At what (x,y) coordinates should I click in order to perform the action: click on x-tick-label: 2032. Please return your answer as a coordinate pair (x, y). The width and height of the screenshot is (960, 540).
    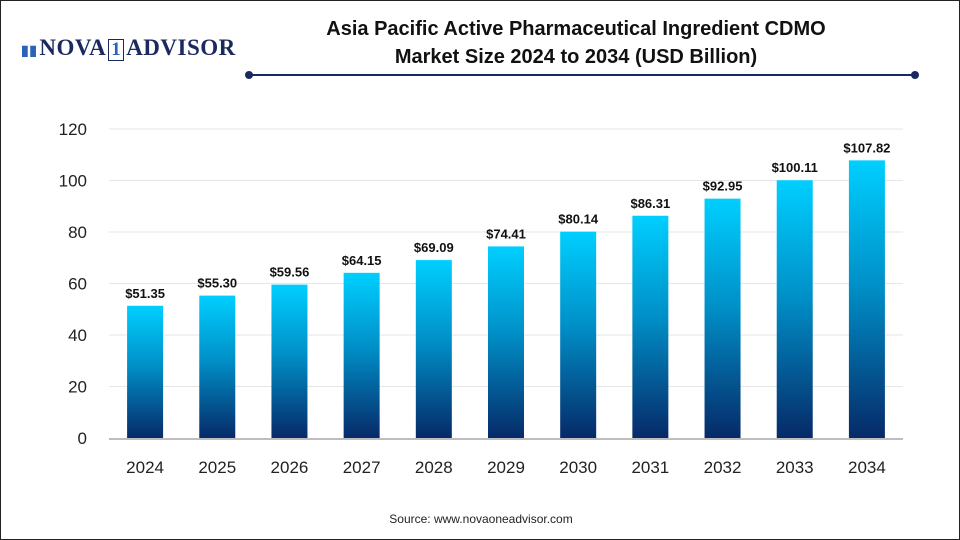
    Looking at the image, I should click on (723, 467).